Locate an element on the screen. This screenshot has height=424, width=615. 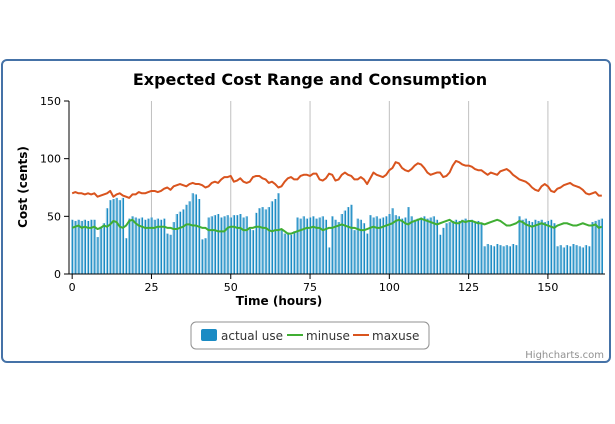
x-tick-label: 0 is located at coordinates (72, 287).